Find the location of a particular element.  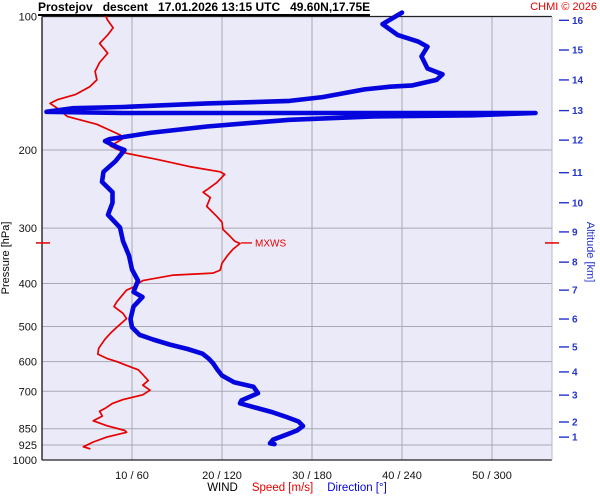

altitude-tick-label: 10 is located at coordinates (578, 203).